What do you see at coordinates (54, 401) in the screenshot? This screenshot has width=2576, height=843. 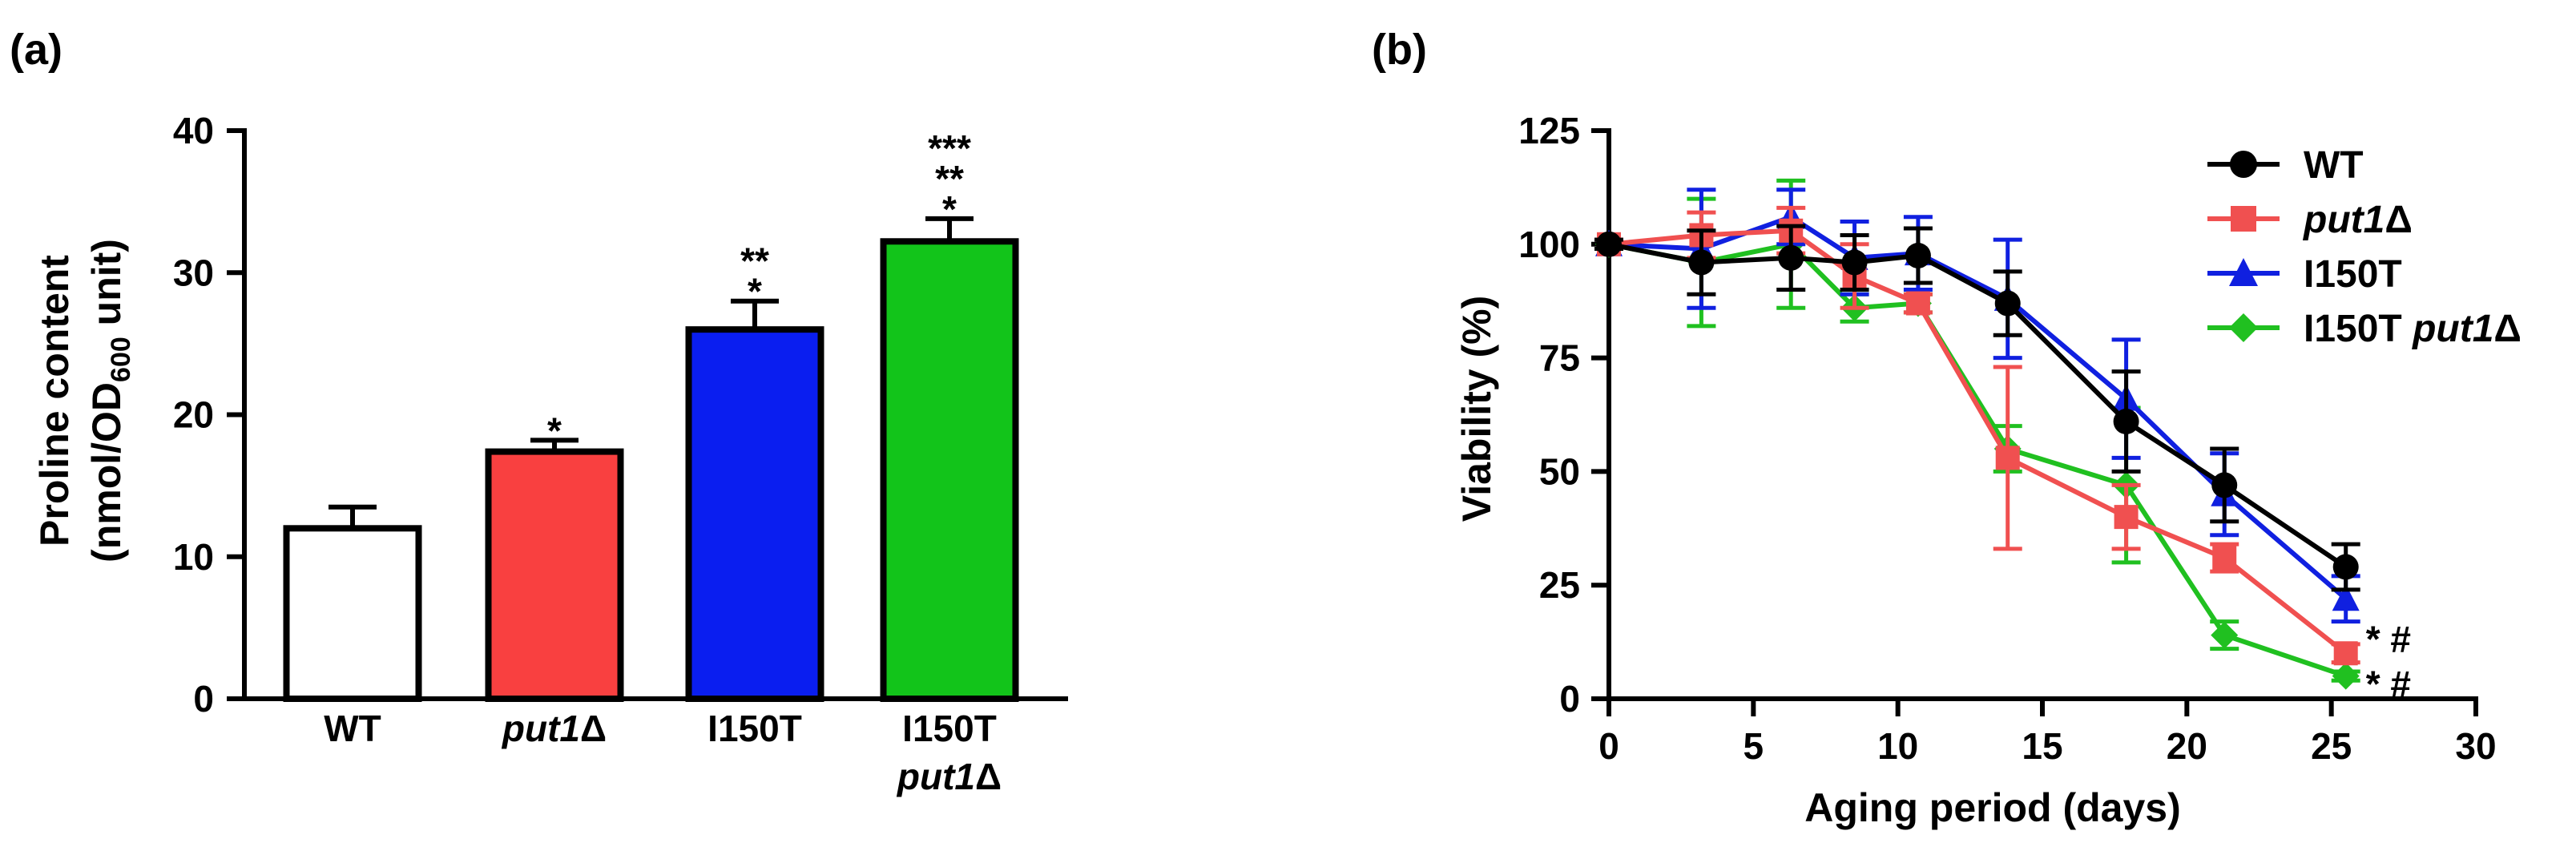 I see `panel-a-ylabel-line1: Proline content` at bounding box center [54, 401].